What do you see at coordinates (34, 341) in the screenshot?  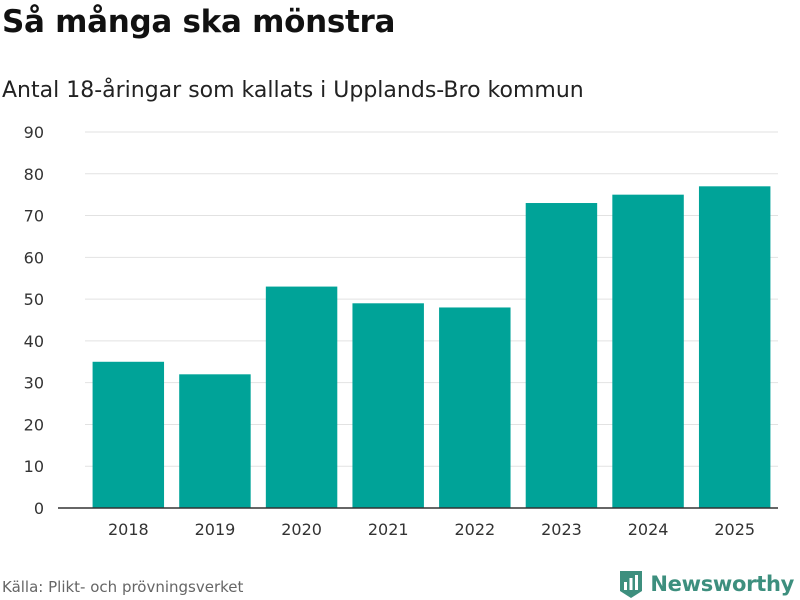 I see `y-tick-label: 40` at bounding box center [34, 341].